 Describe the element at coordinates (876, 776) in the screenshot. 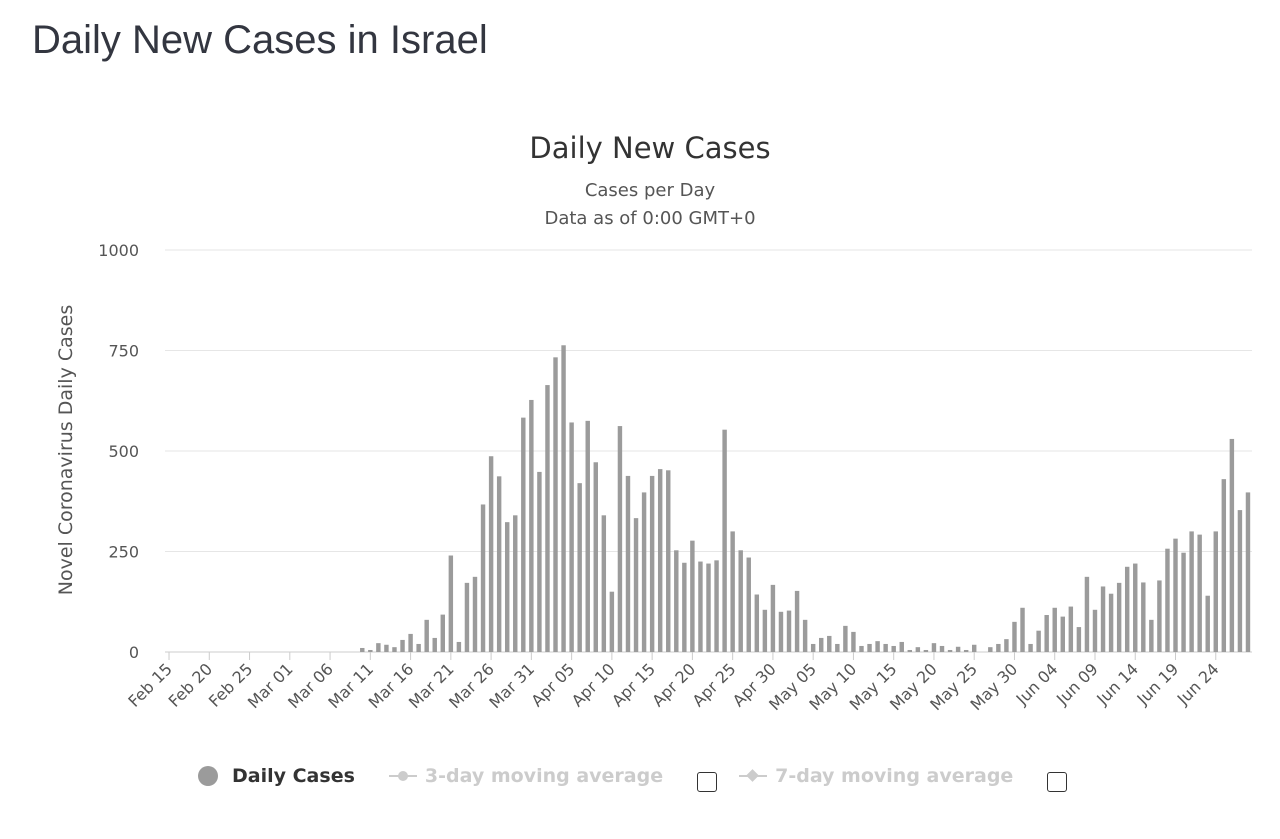

I see `legend-item-7-day-average: 7-day moving average` at that location.